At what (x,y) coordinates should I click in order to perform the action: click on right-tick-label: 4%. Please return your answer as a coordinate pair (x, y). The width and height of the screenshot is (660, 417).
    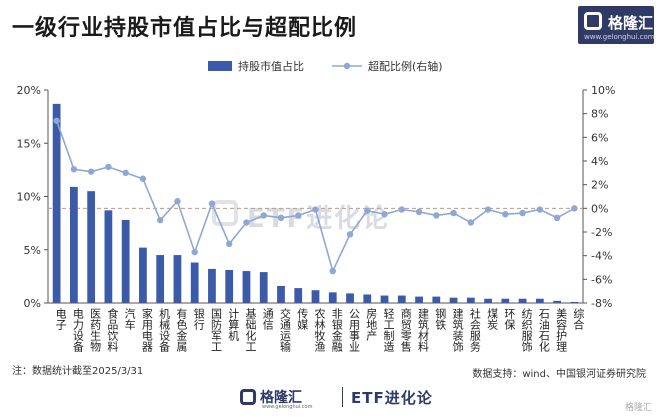
    Looking at the image, I should click on (599, 161).